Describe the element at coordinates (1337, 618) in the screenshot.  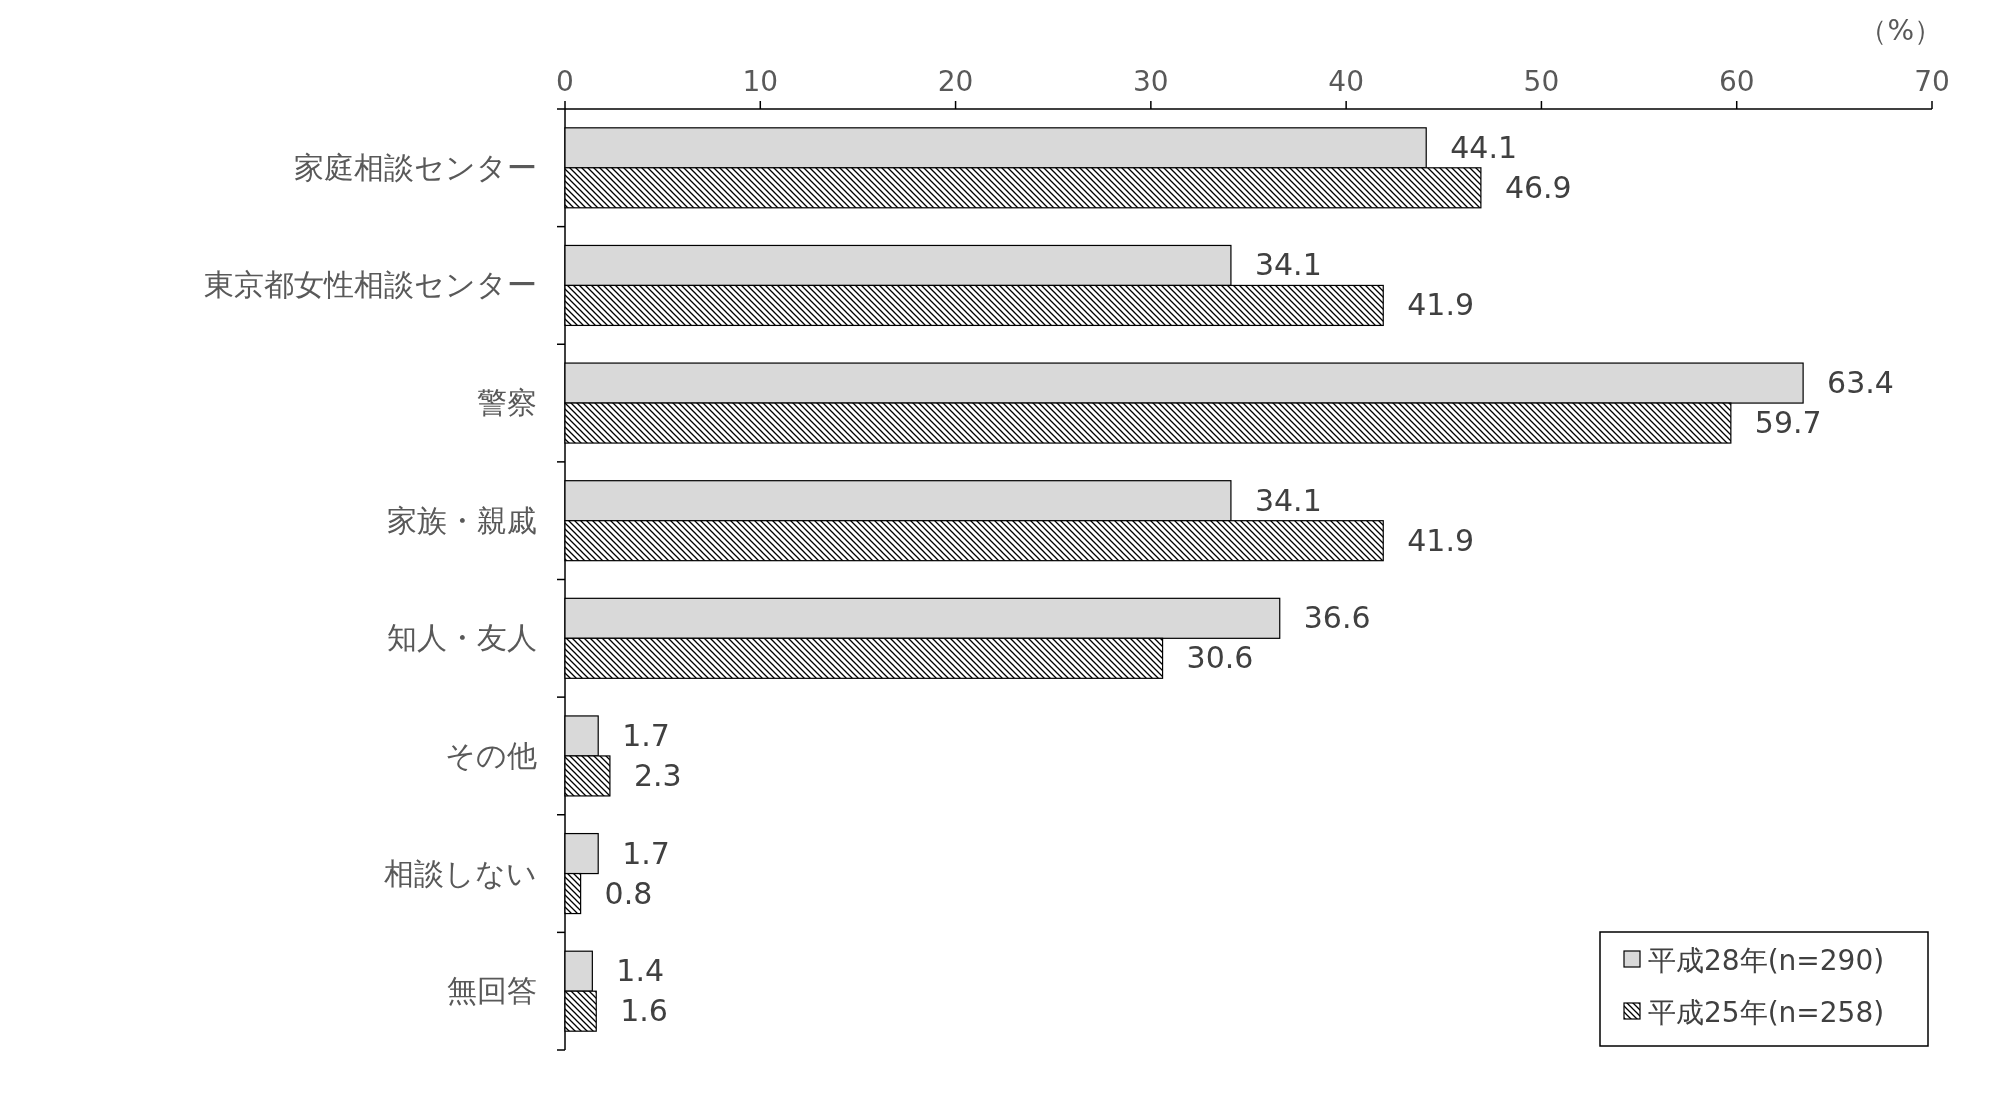
I see `data-label: 36.6` at that location.